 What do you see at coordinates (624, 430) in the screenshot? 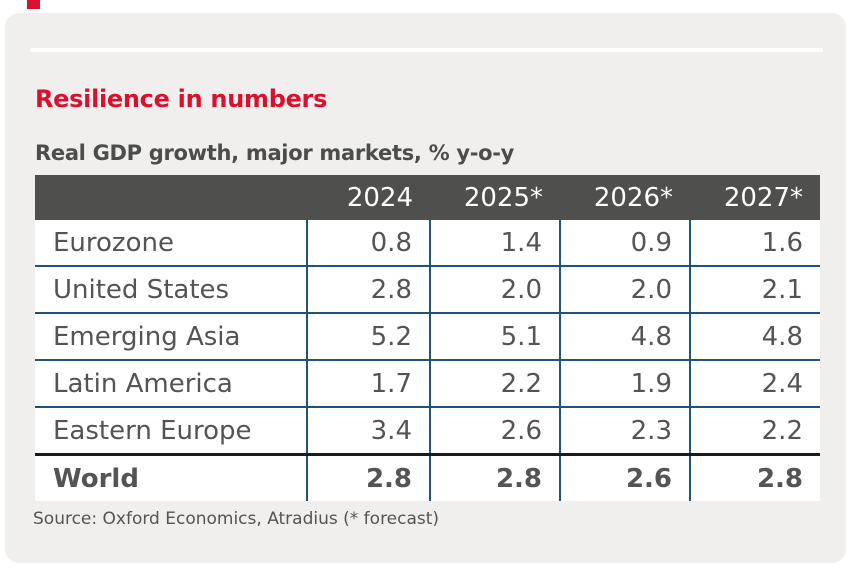
I see `value-cell: 2.3` at bounding box center [624, 430].